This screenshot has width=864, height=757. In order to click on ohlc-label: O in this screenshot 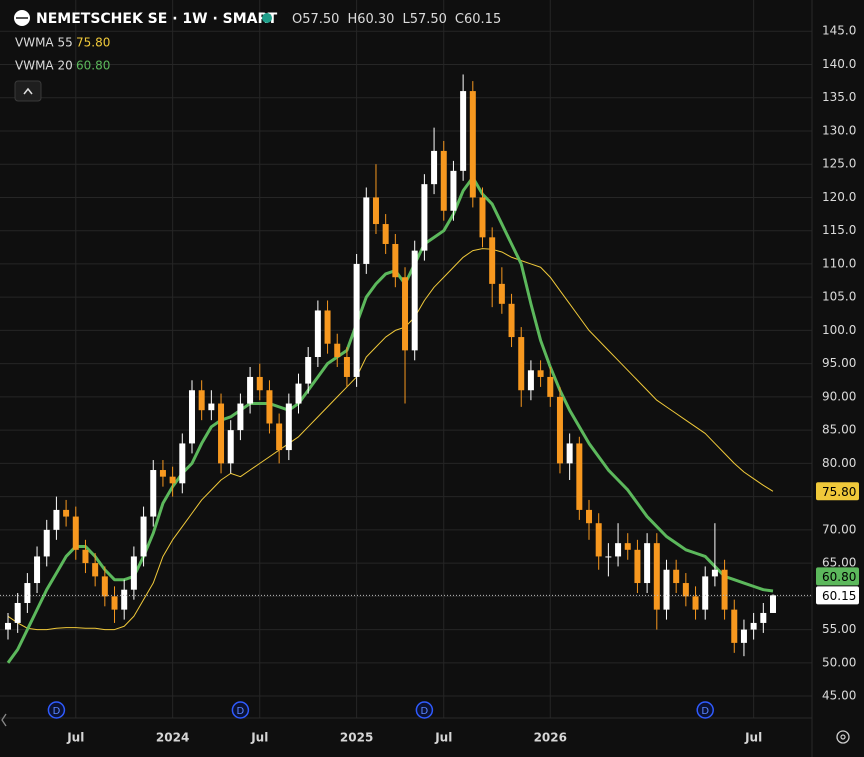, I will do `click(297, 19)`.